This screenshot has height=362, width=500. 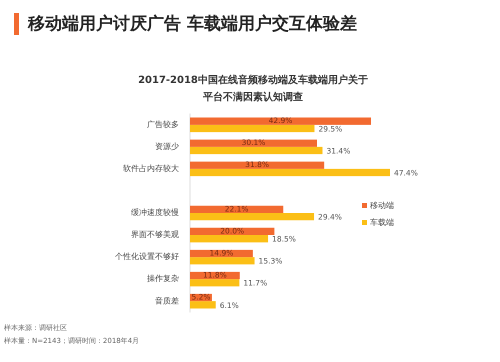 I want to click on y-tick-label: 界面不够美观, so click(x=155, y=235).